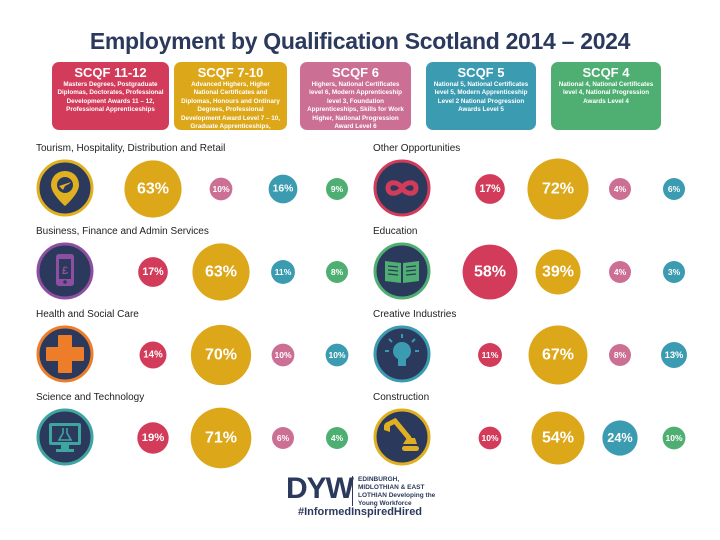  I want to click on section-science: Science and Technology 19% 71% 6% 4%, so click(201, 431).